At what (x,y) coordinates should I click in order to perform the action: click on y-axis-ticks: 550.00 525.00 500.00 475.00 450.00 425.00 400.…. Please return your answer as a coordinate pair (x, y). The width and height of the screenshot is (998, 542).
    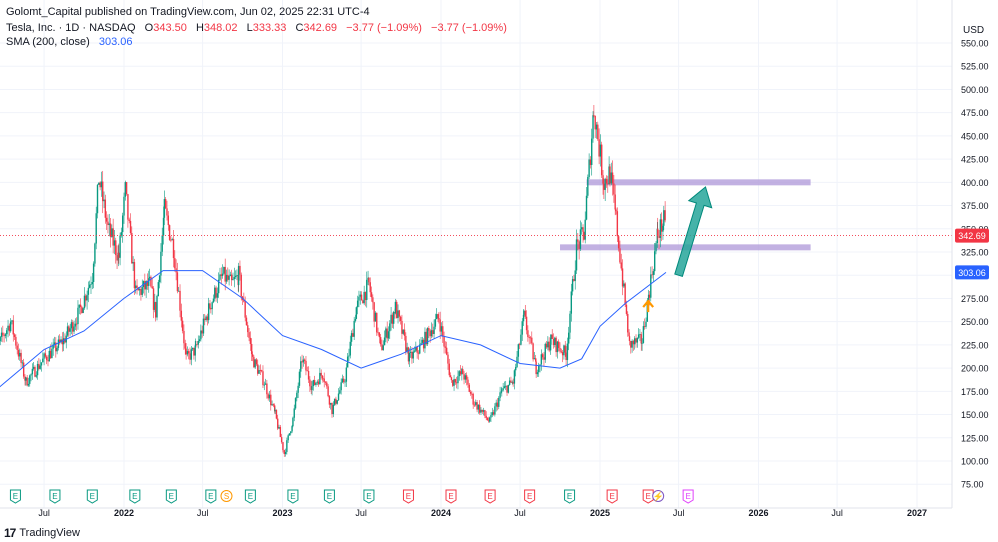
    Looking at the image, I should click on (975, 264).